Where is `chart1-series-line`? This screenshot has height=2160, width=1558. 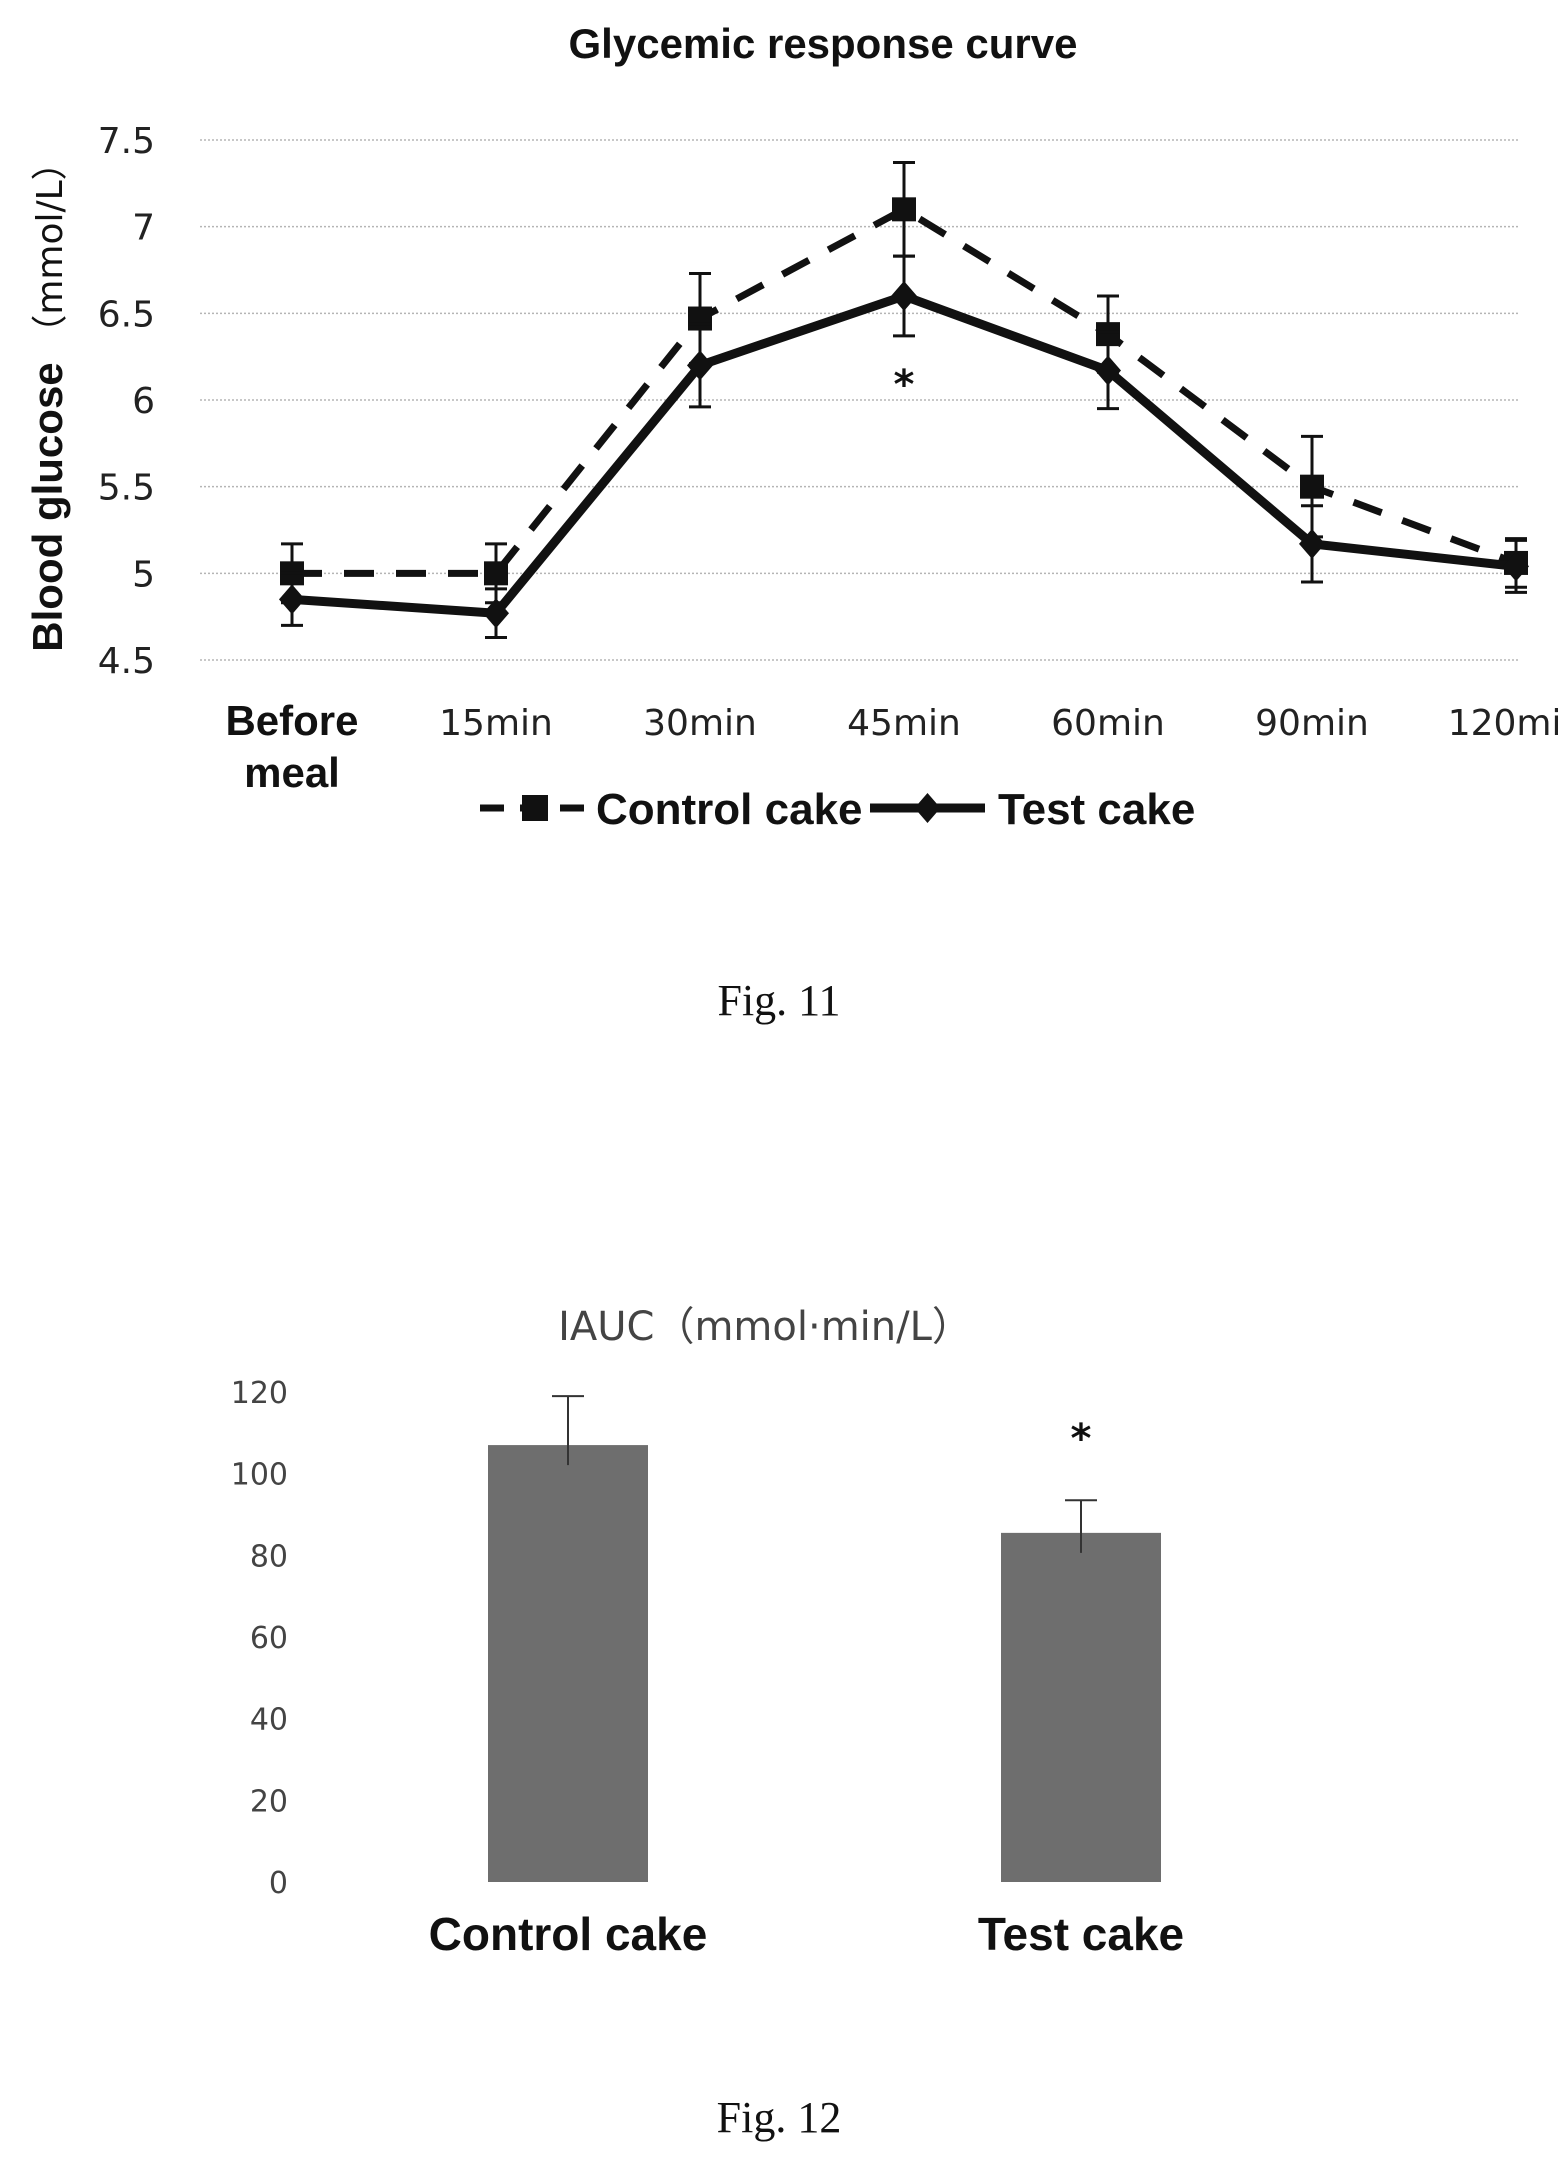 chart1-series-line is located at coordinates (904, 454).